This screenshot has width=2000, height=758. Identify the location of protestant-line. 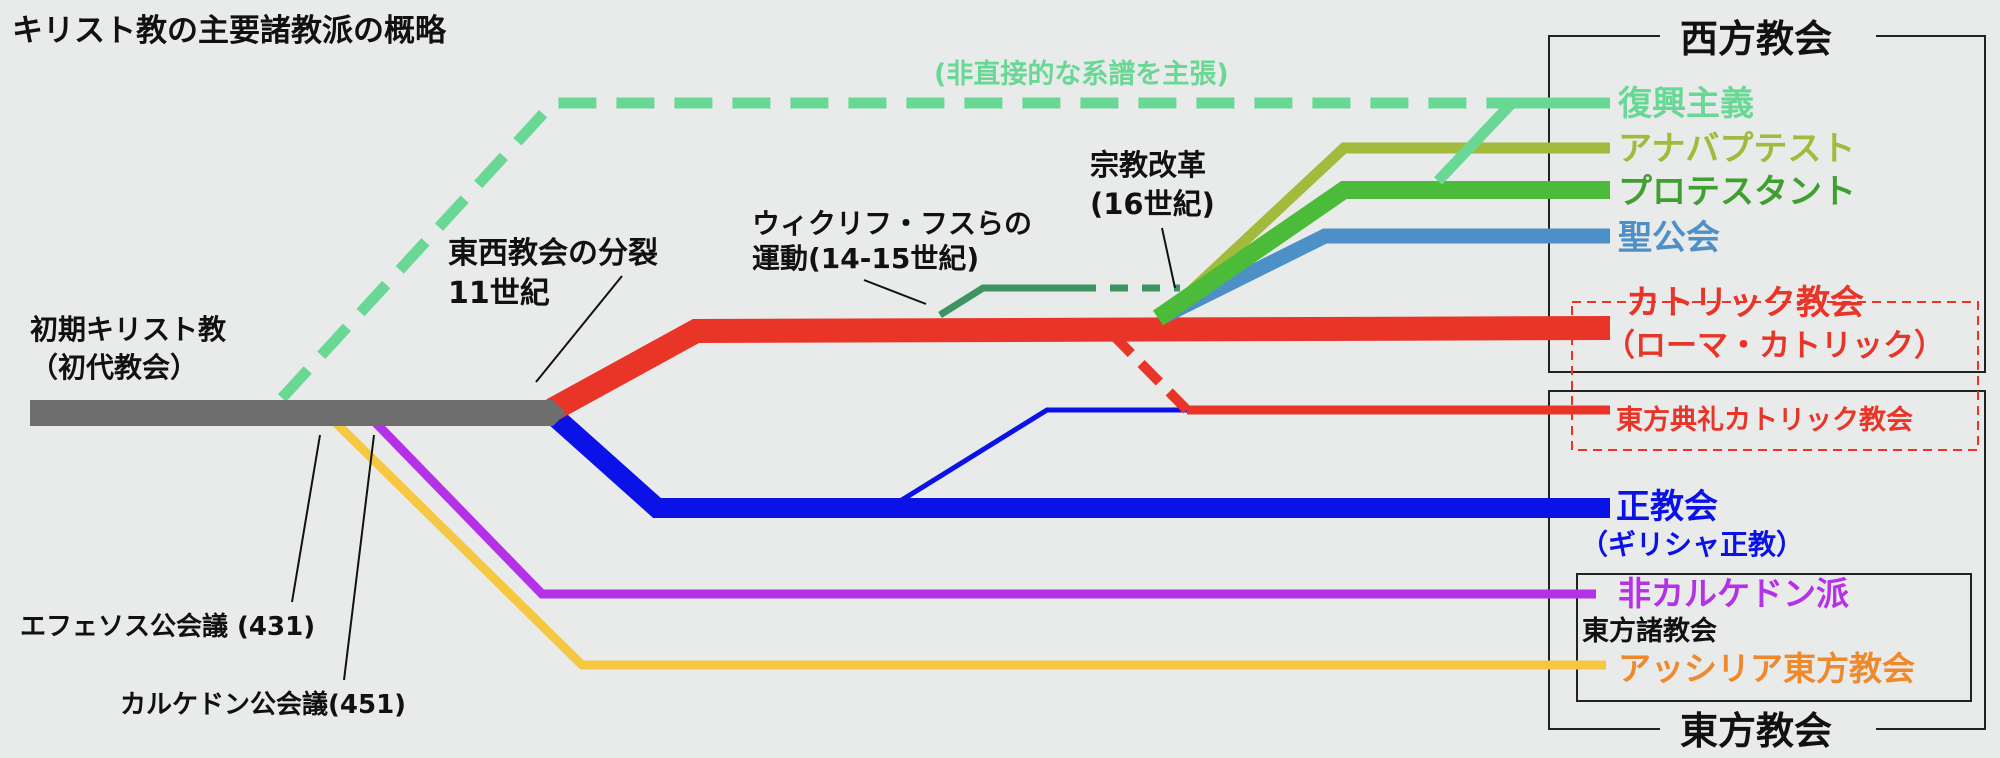
(1381, 253).